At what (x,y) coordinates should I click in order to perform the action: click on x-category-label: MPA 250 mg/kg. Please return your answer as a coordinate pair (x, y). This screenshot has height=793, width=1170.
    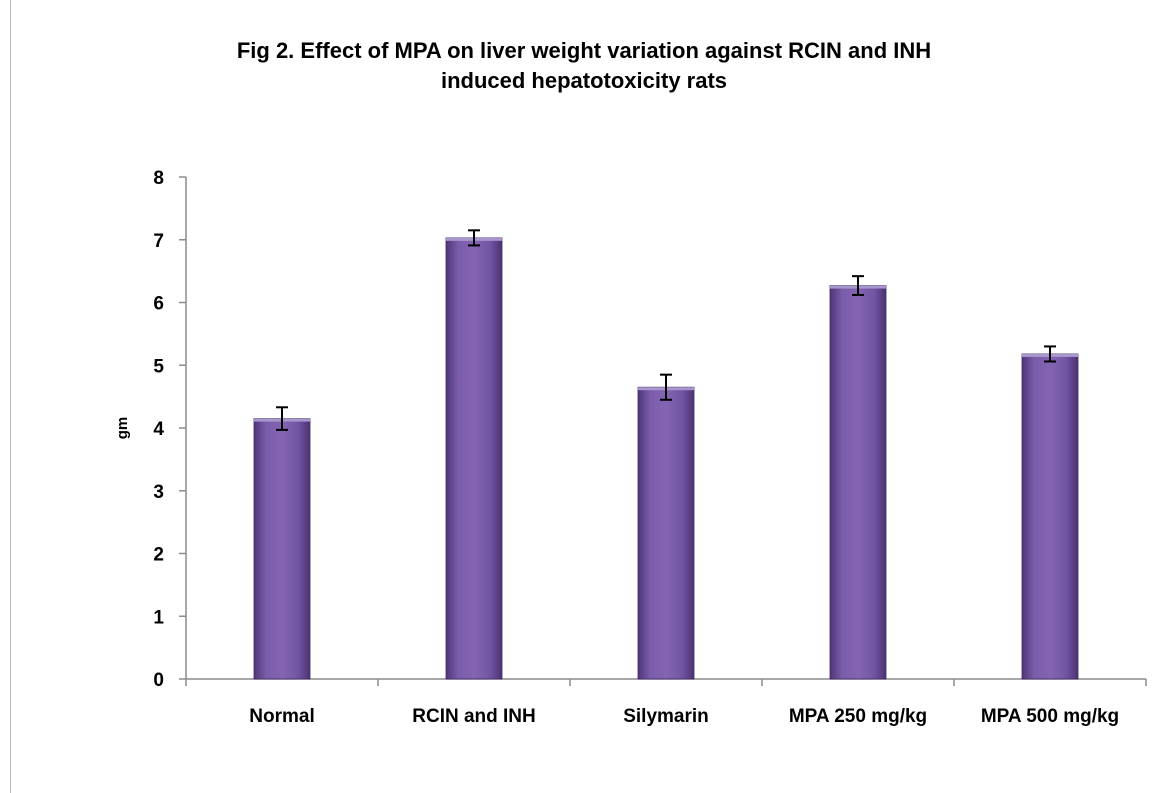
    Looking at the image, I should click on (858, 716).